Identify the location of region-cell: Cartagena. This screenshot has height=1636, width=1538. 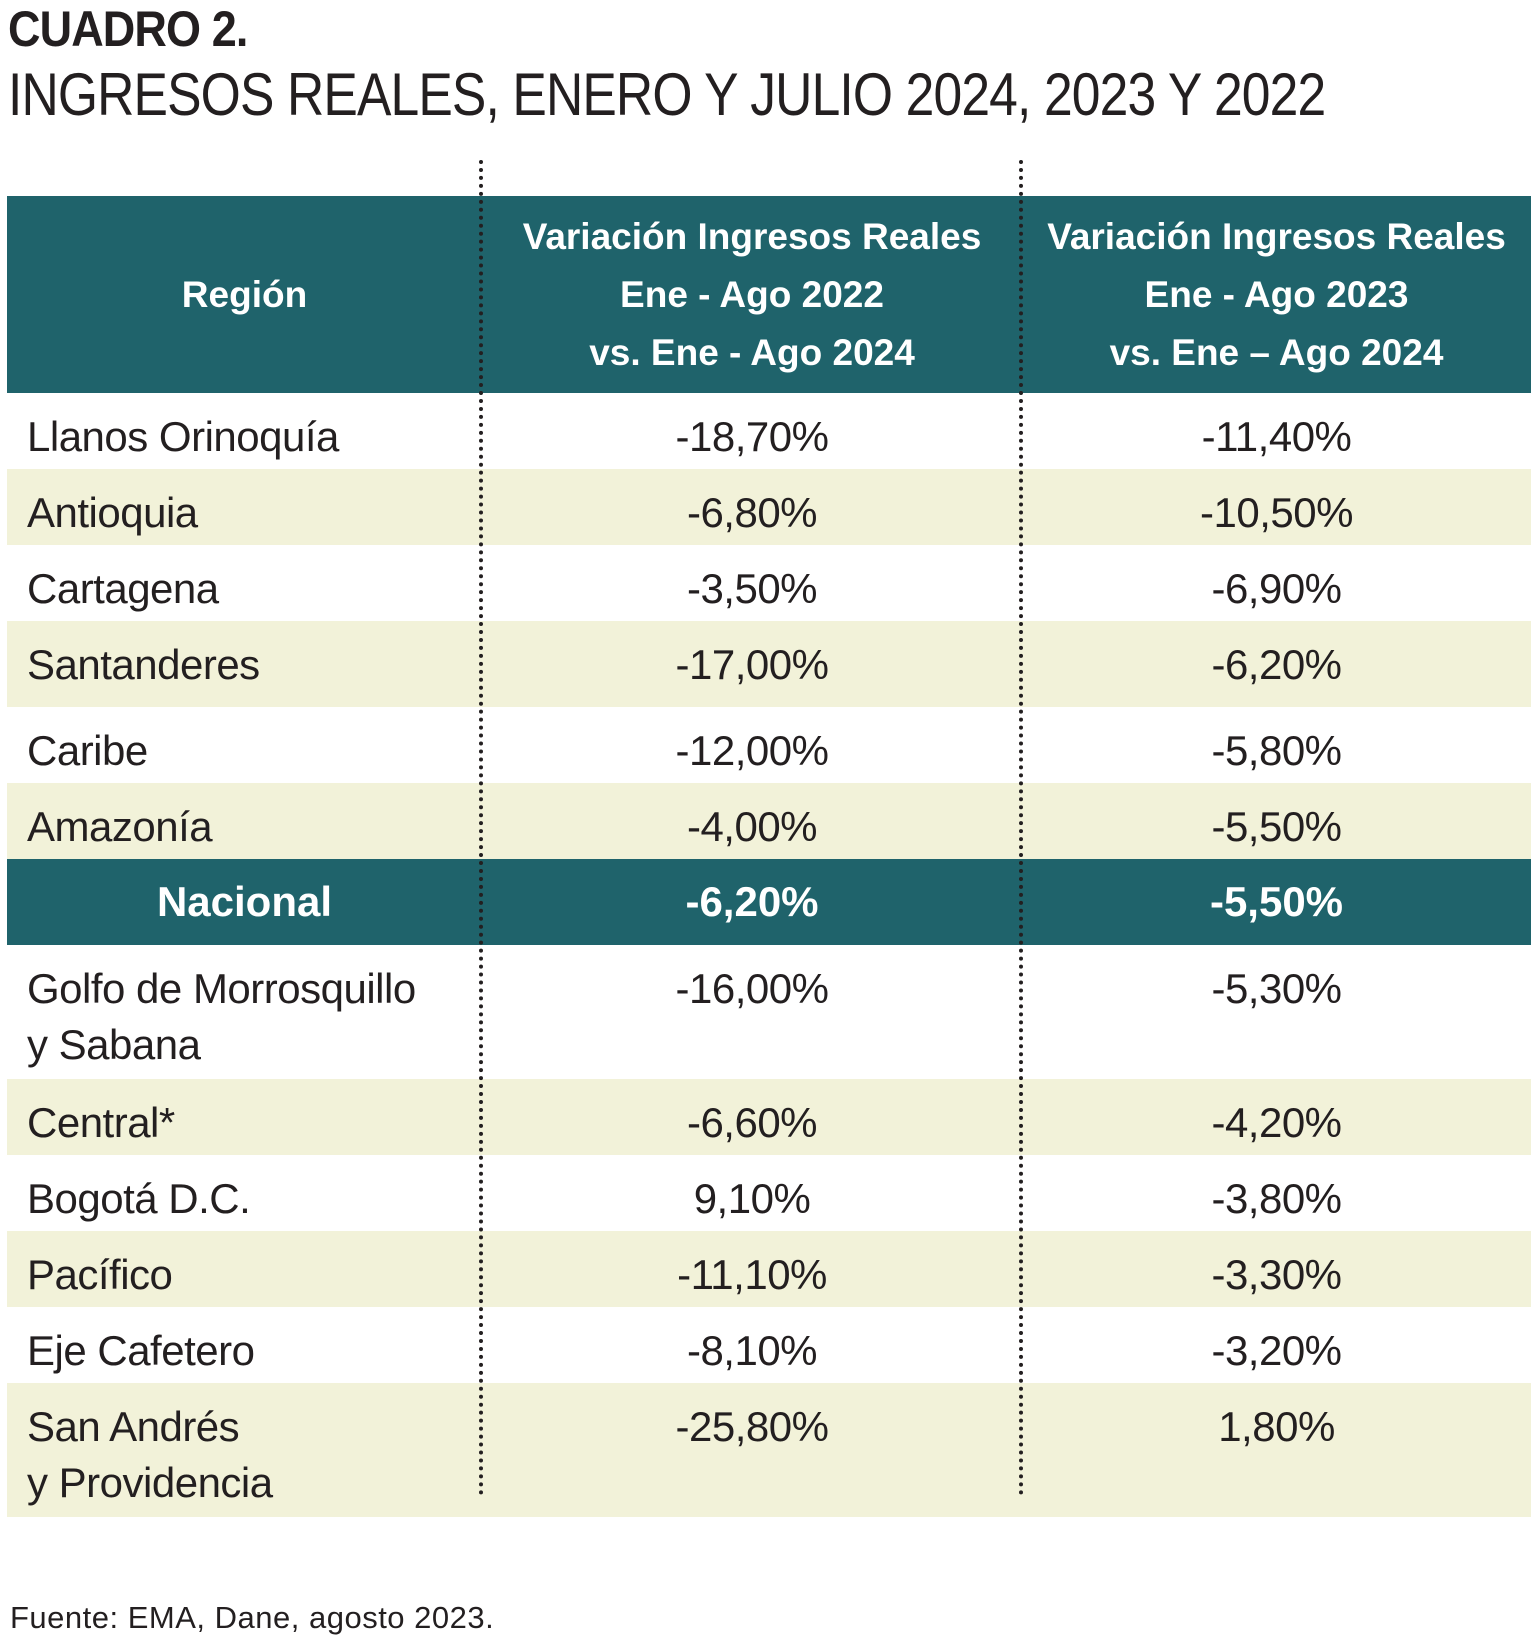
(244, 581).